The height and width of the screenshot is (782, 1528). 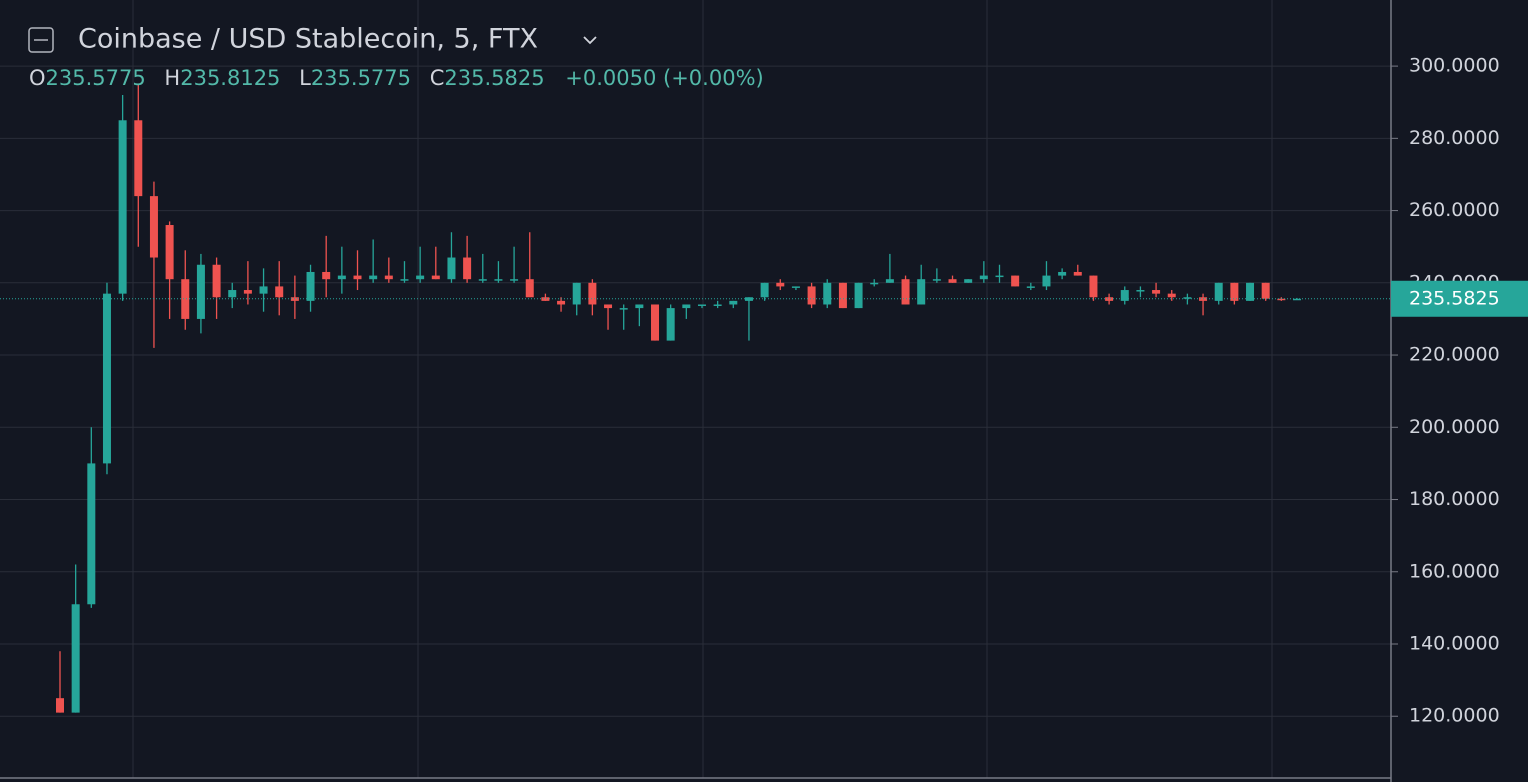 What do you see at coordinates (1454, 298) in the screenshot?
I see `last-price-label: 235.5825` at bounding box center [1454, 298].